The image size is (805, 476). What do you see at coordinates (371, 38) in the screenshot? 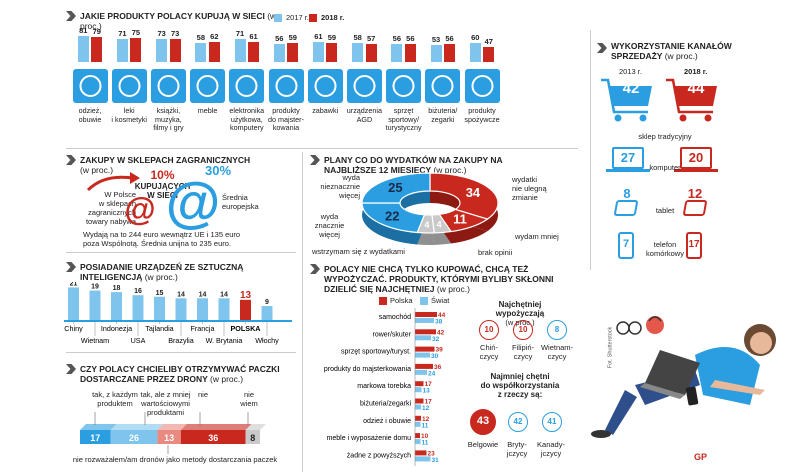
I see `bar-2018-value: 57` at bounding box center [371, 38].